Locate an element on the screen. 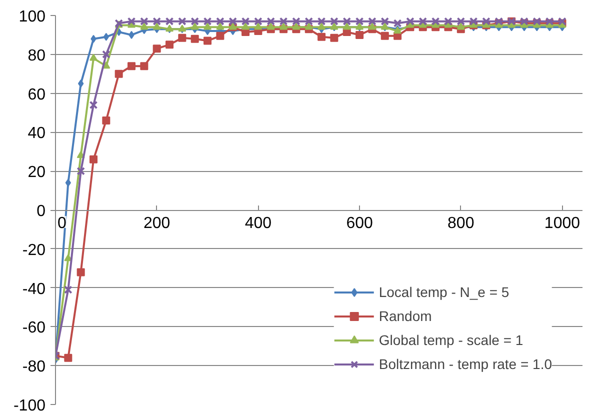 This screenshot has height=419, width=612. y-tick-label: 60 is located at coordinates (37, 95).